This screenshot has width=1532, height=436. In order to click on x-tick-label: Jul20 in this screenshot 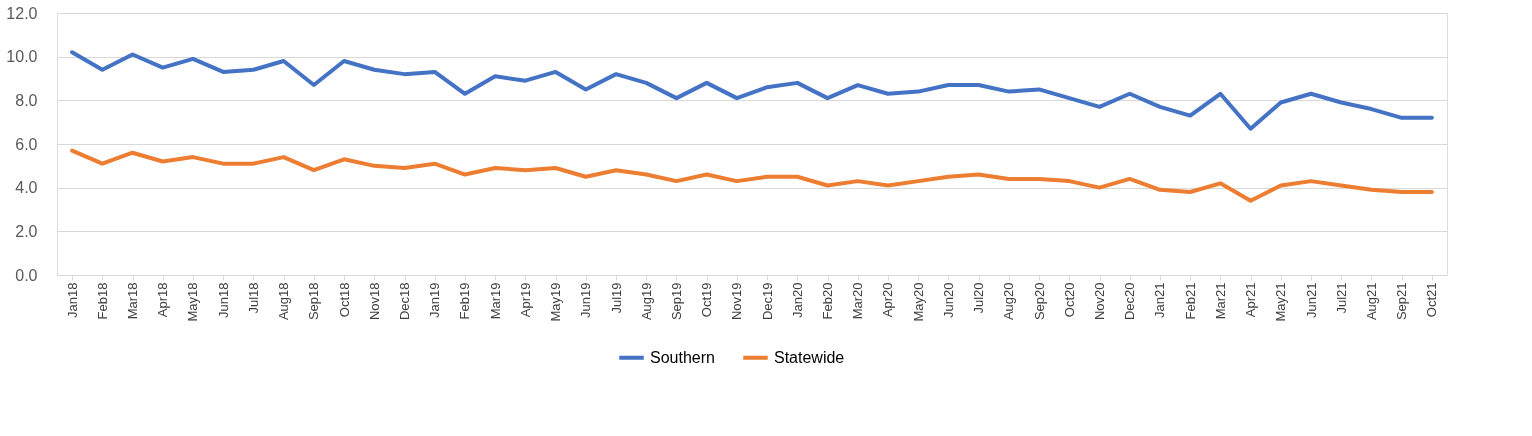, I will do `click(979, 298)`.